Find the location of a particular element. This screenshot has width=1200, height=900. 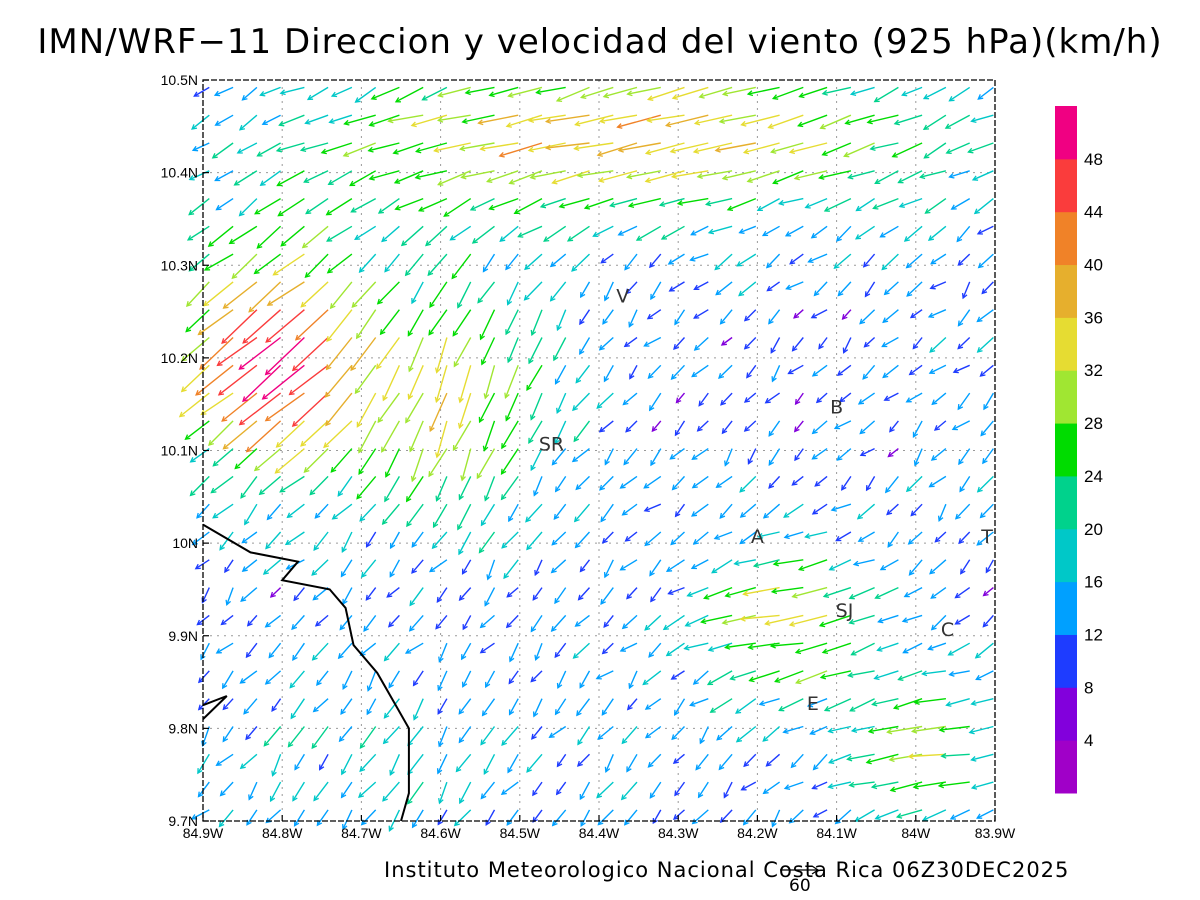

y-tick-label: 10N is located at coordinates (185, 543).